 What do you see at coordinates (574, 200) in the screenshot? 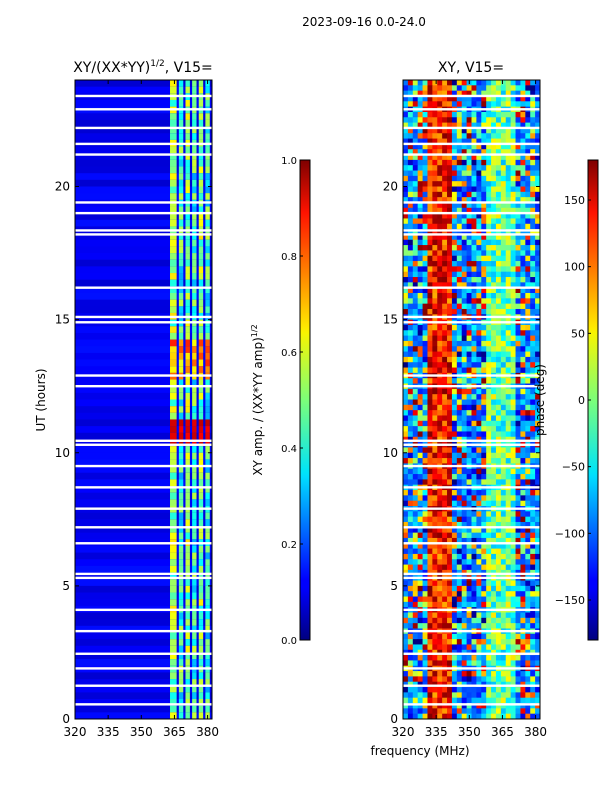
I see `colorbar-tick-label: 150` at bounding box center [574, 200].